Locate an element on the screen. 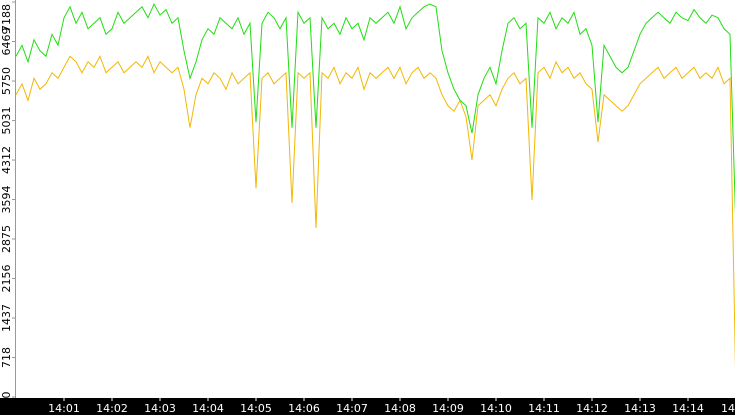 This screenshot has height=415, width=735. x-tick-label: 14:06 is located at coordinates (304, 408).